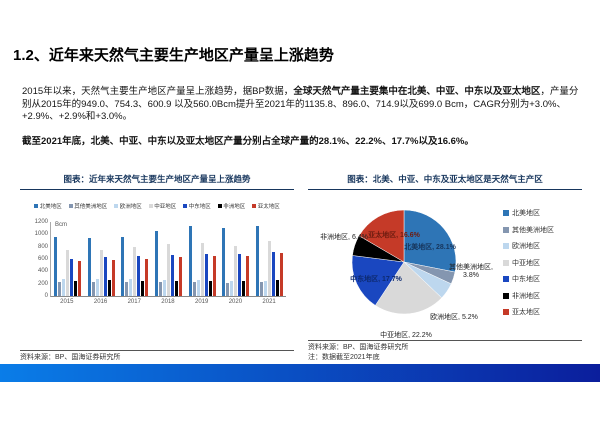 Image resolution: width=600 pixels, height=424 pixels. I want to click on bar-group-2019, so click(202, 259).